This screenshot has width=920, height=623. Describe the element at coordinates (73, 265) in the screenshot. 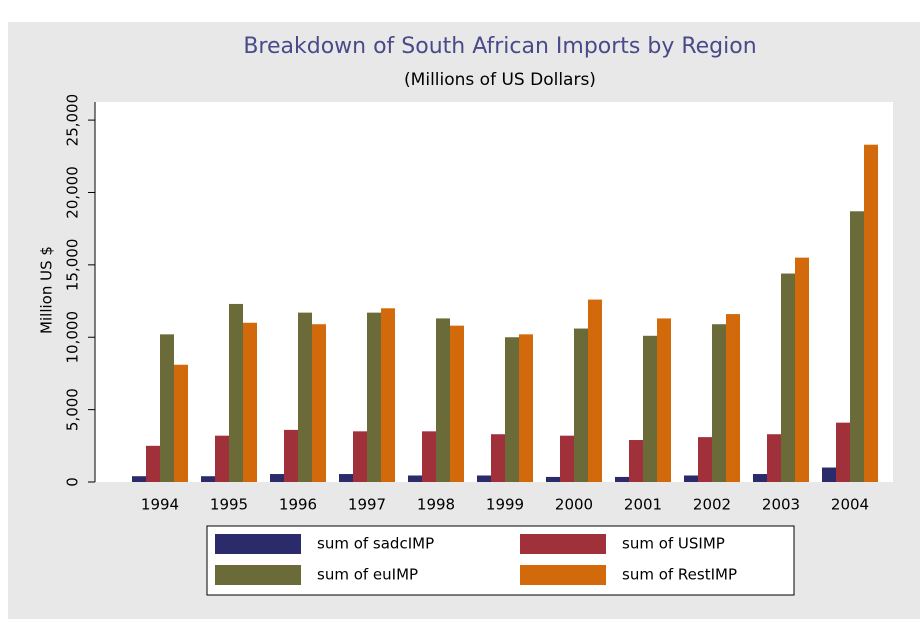

I see `y-tick-label: 15,000` at that location.